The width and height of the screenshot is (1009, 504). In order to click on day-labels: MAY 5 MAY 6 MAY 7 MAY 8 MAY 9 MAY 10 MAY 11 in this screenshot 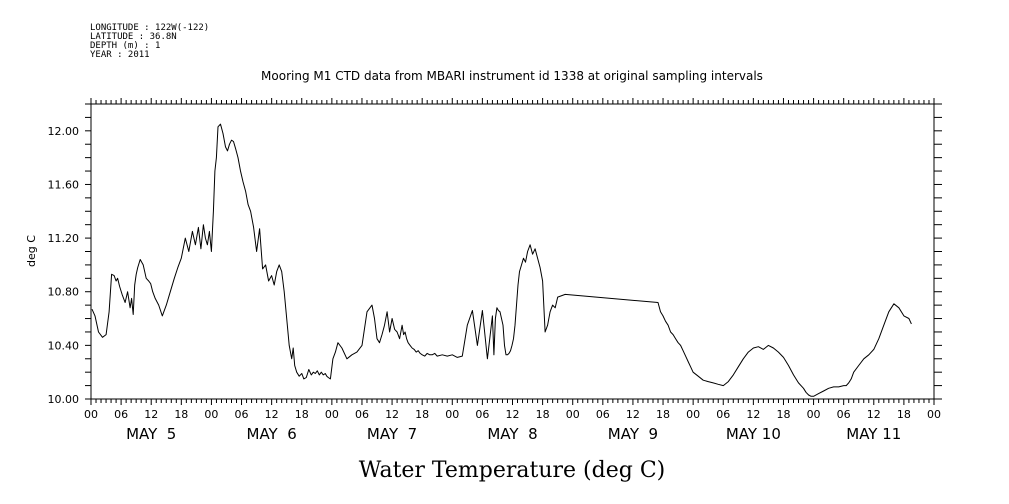, I will do `click(513, 434)`.